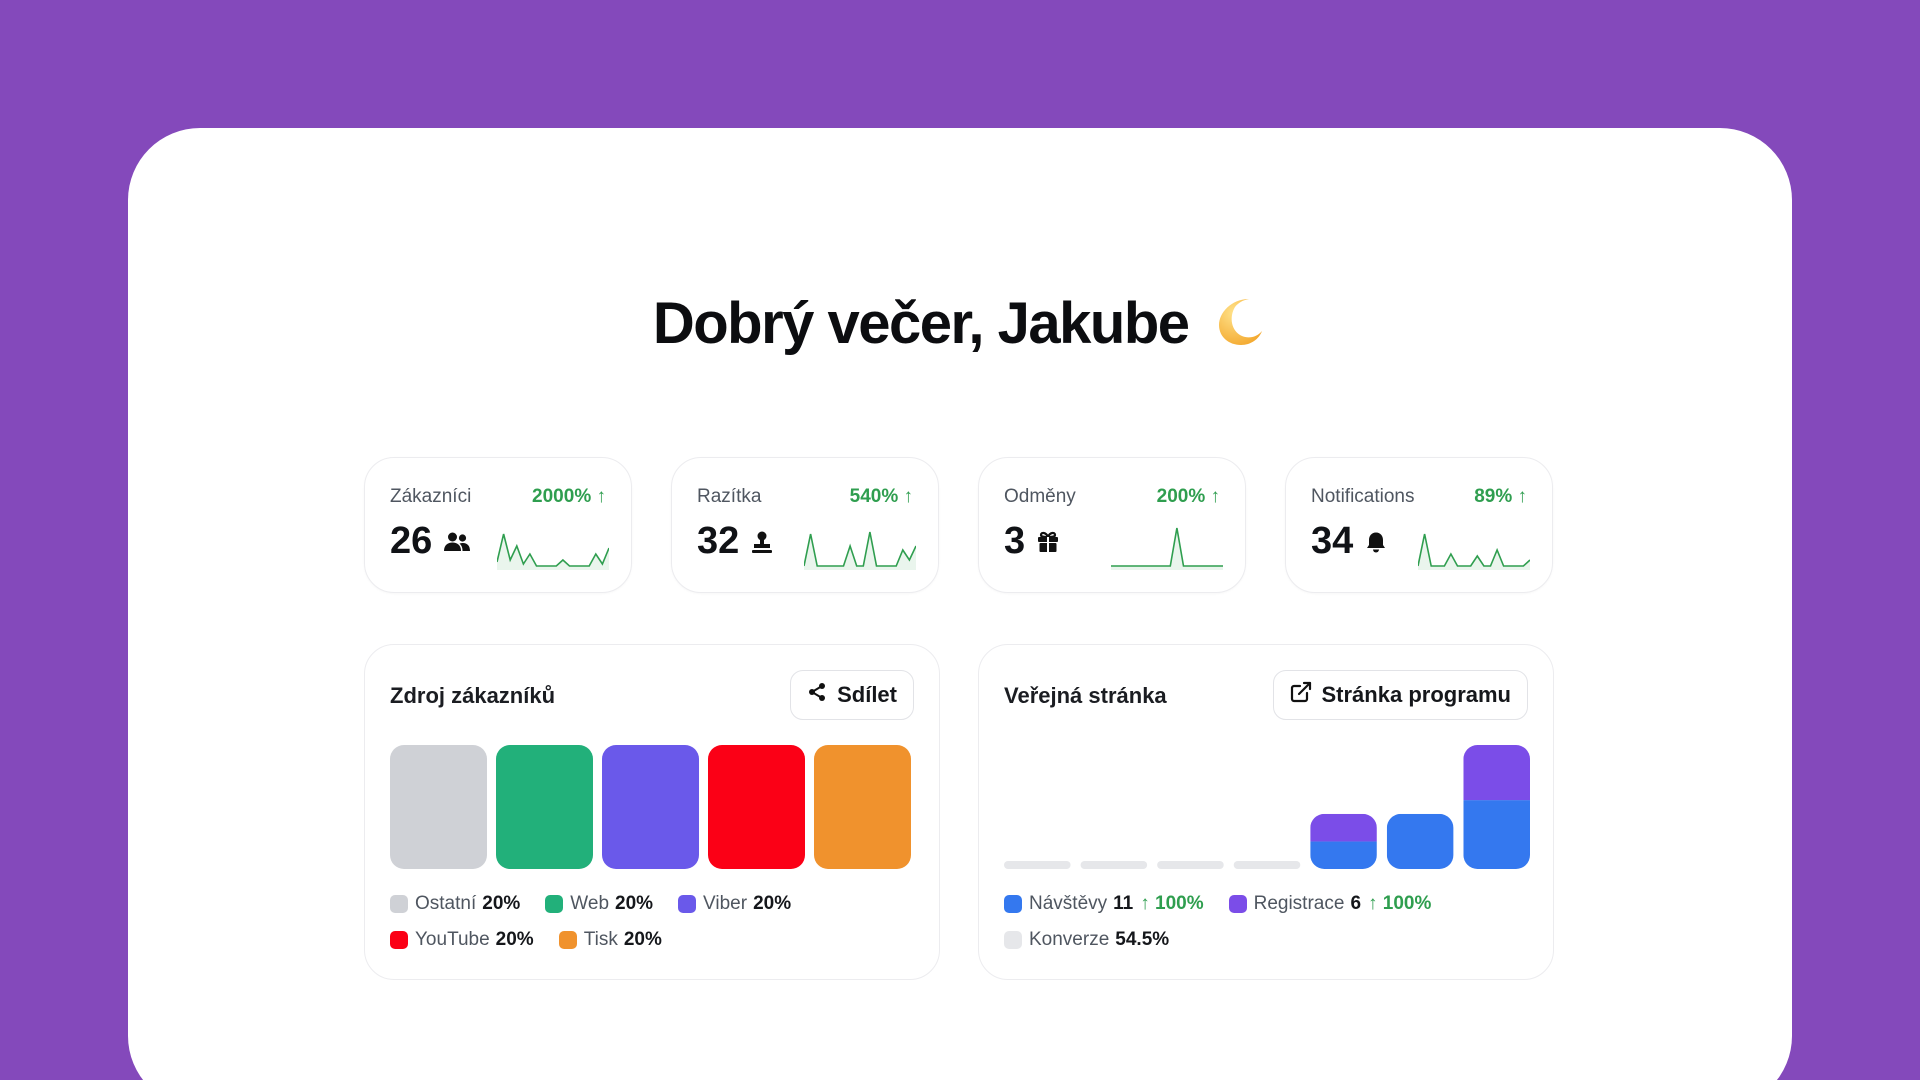  I want to click on legend-name: YouTube, so click(452, 939).